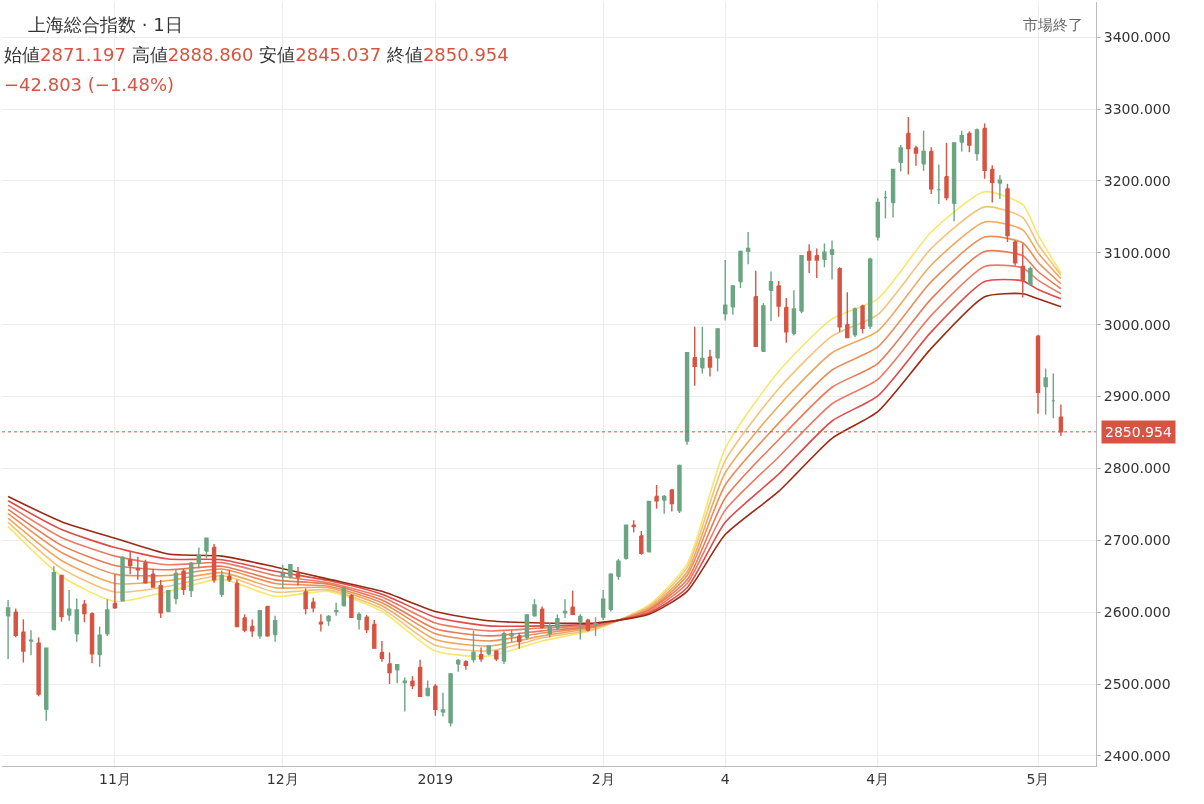 This screenshot has height=804, width=1204. I want to click on y-tick-label: 2600.000, so click(1137, 612).